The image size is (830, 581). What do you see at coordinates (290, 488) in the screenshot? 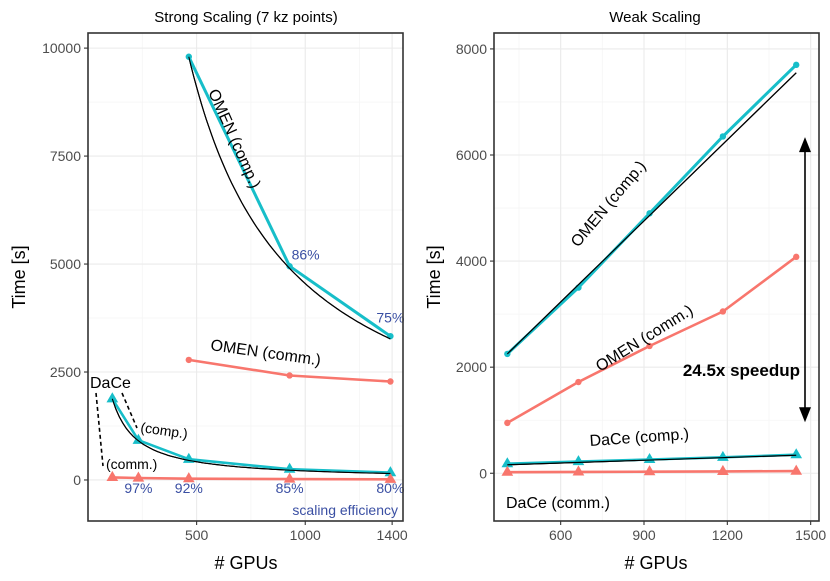
I see `efficiency-label: 85%` at bounding box center [290, 488].